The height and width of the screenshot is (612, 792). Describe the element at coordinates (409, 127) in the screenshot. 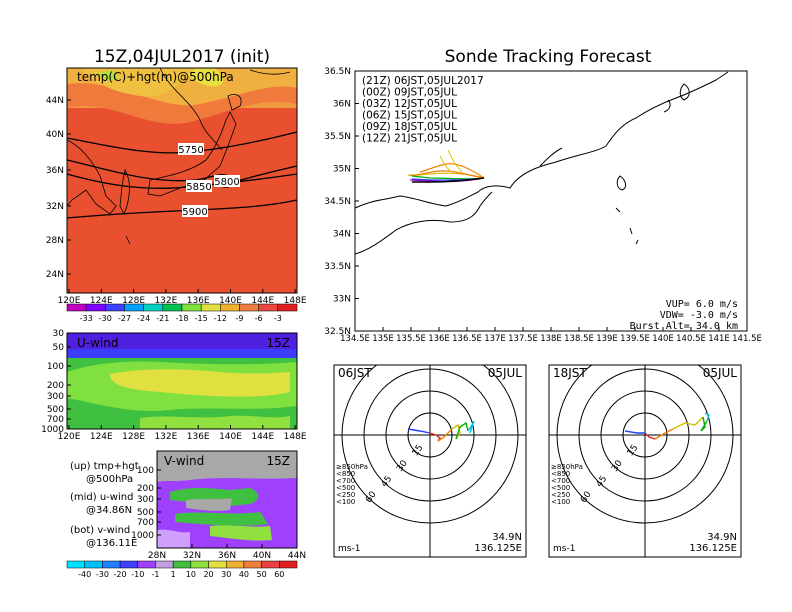

I see `track-legend-entry: (09Z) 18JST,05JUL` at that location.